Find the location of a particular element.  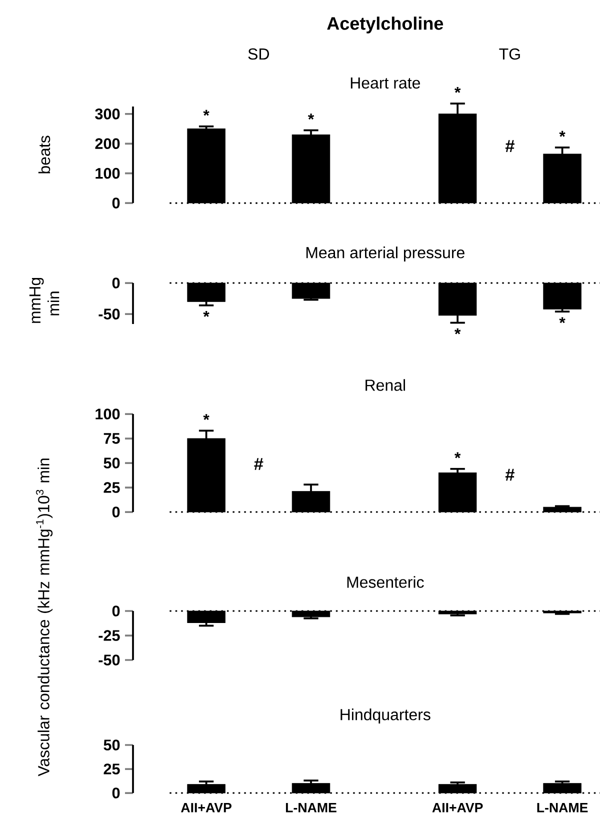

chart-title: Hindquarters is located at coordinates (385, 716).